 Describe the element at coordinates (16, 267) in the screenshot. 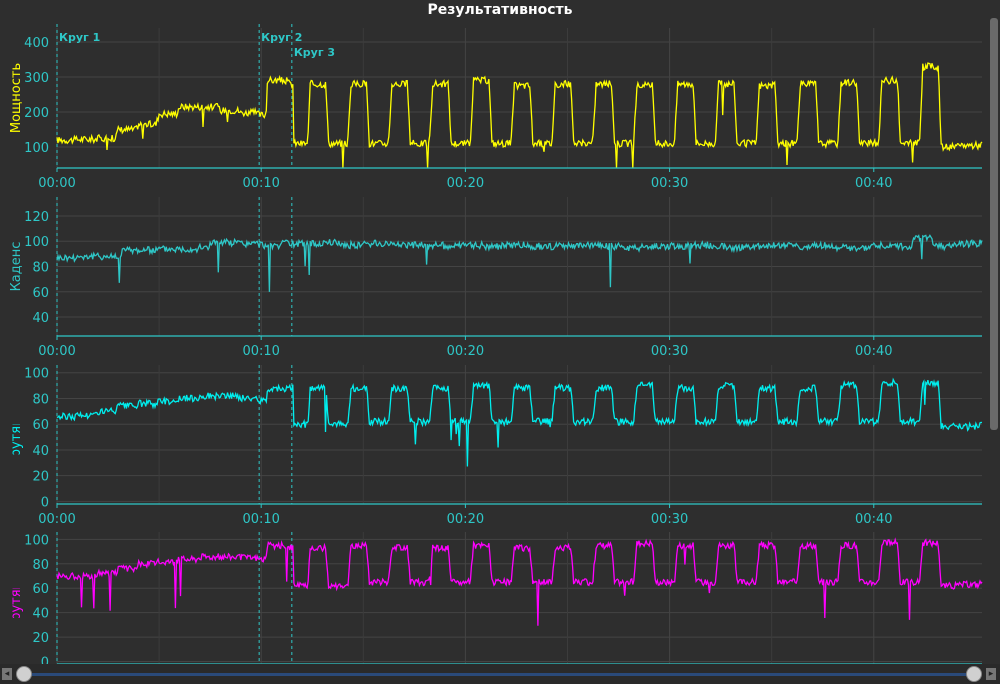

I see `y-axis-label: Каденс` at that location.